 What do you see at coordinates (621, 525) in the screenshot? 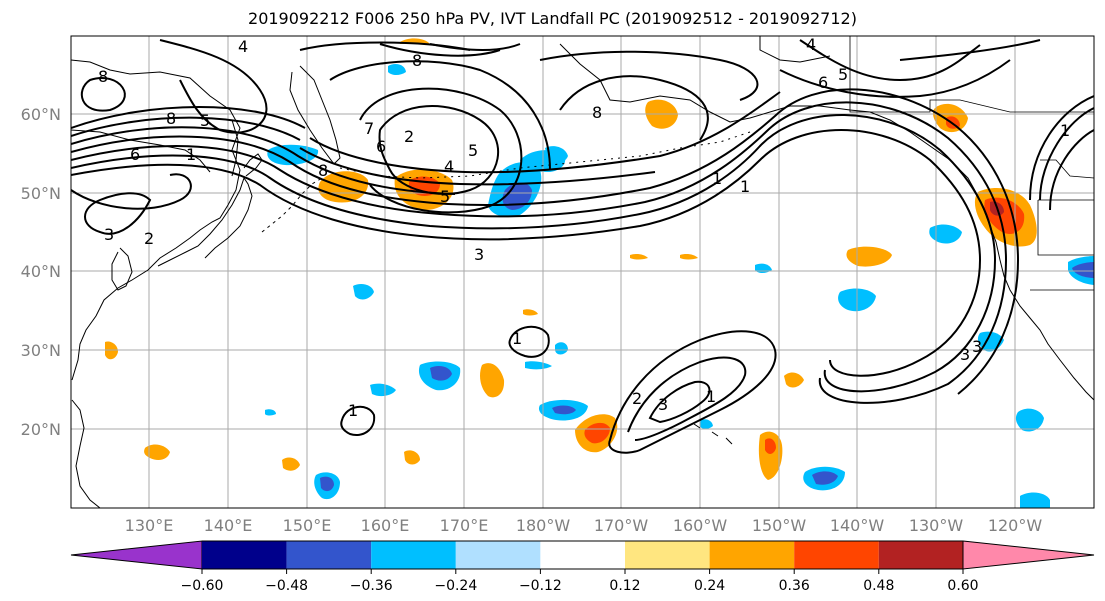
I see `lon-label: 170°W` at bounding box center [621, 525].